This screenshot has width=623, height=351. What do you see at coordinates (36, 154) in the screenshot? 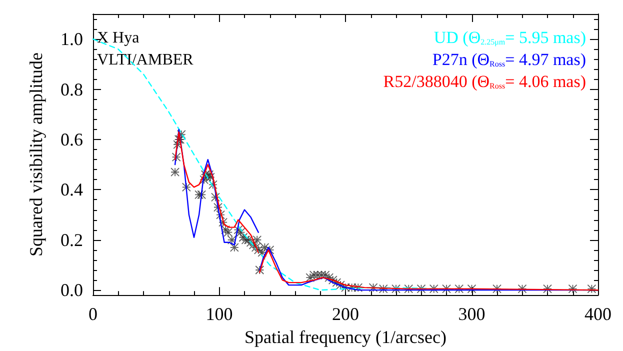
I see `y-axis-title: Squared visibility amplitude` at bounding box center [36, 154].